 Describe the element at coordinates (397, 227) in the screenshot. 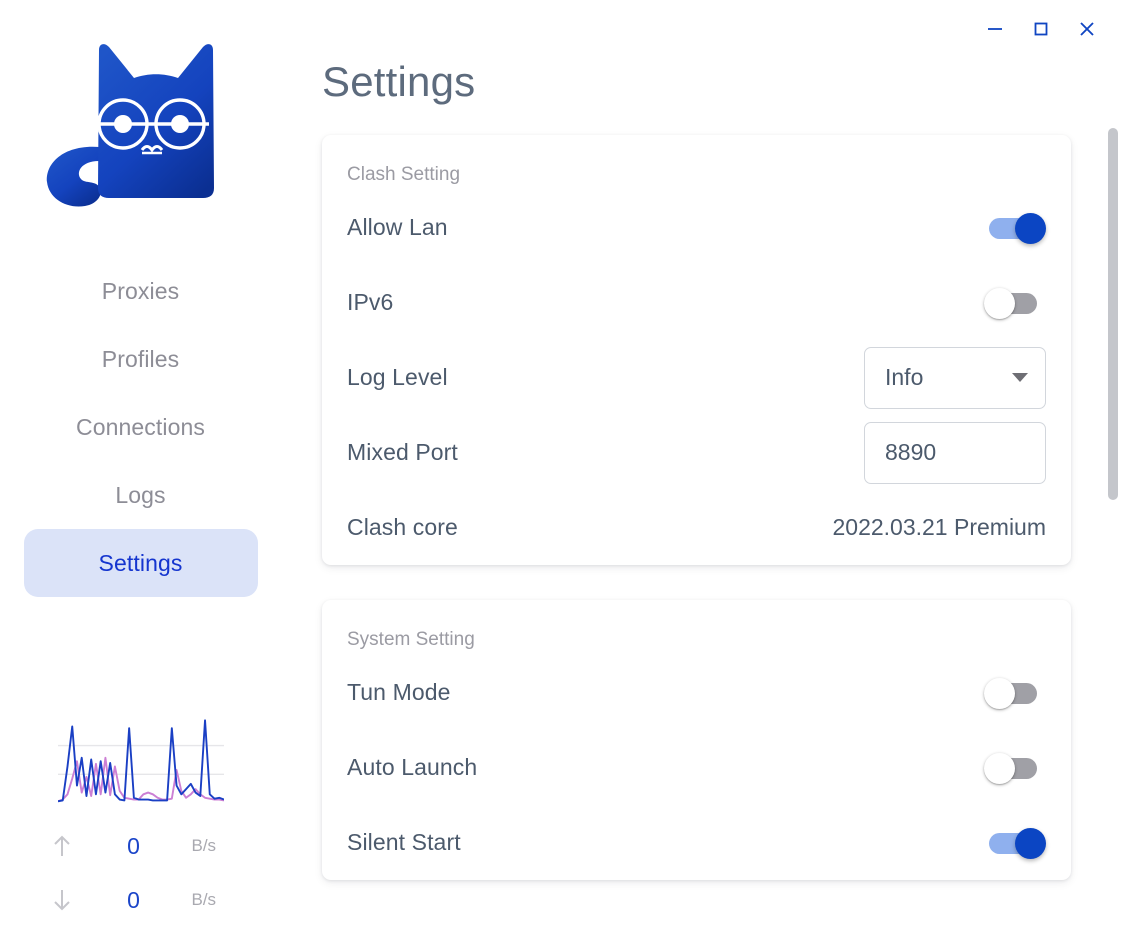

I see `row-label: Allow Lan` at that location.